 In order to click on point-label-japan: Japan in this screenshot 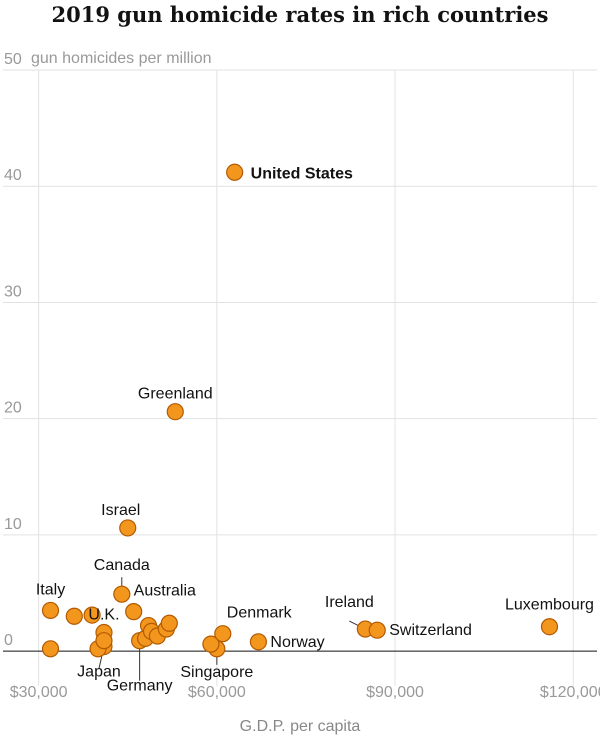, I will do `click(99, 671)`.